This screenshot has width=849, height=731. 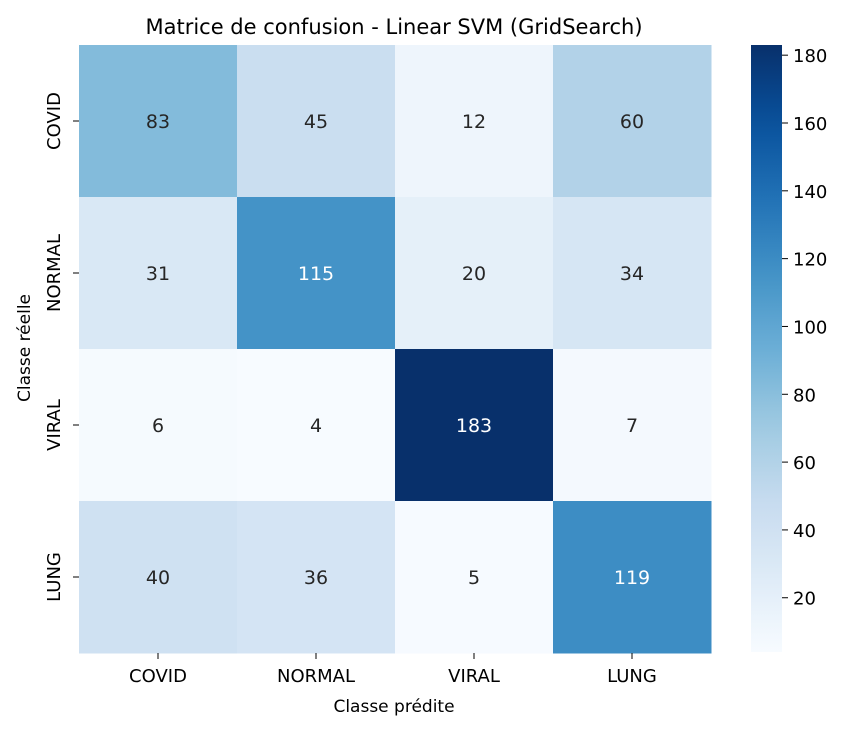 I want to click on colorbar-tick-label: 140, so click(x=810, y=192).